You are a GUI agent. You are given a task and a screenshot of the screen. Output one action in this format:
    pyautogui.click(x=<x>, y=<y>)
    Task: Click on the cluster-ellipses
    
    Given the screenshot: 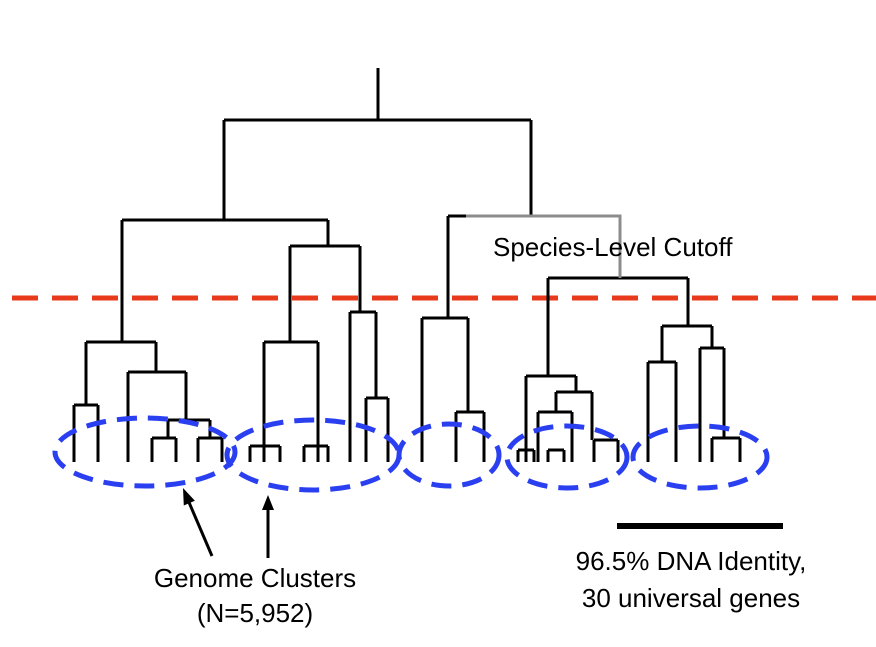 What is the action you would take?
    pyautogui.click(x=411, y=454)
    